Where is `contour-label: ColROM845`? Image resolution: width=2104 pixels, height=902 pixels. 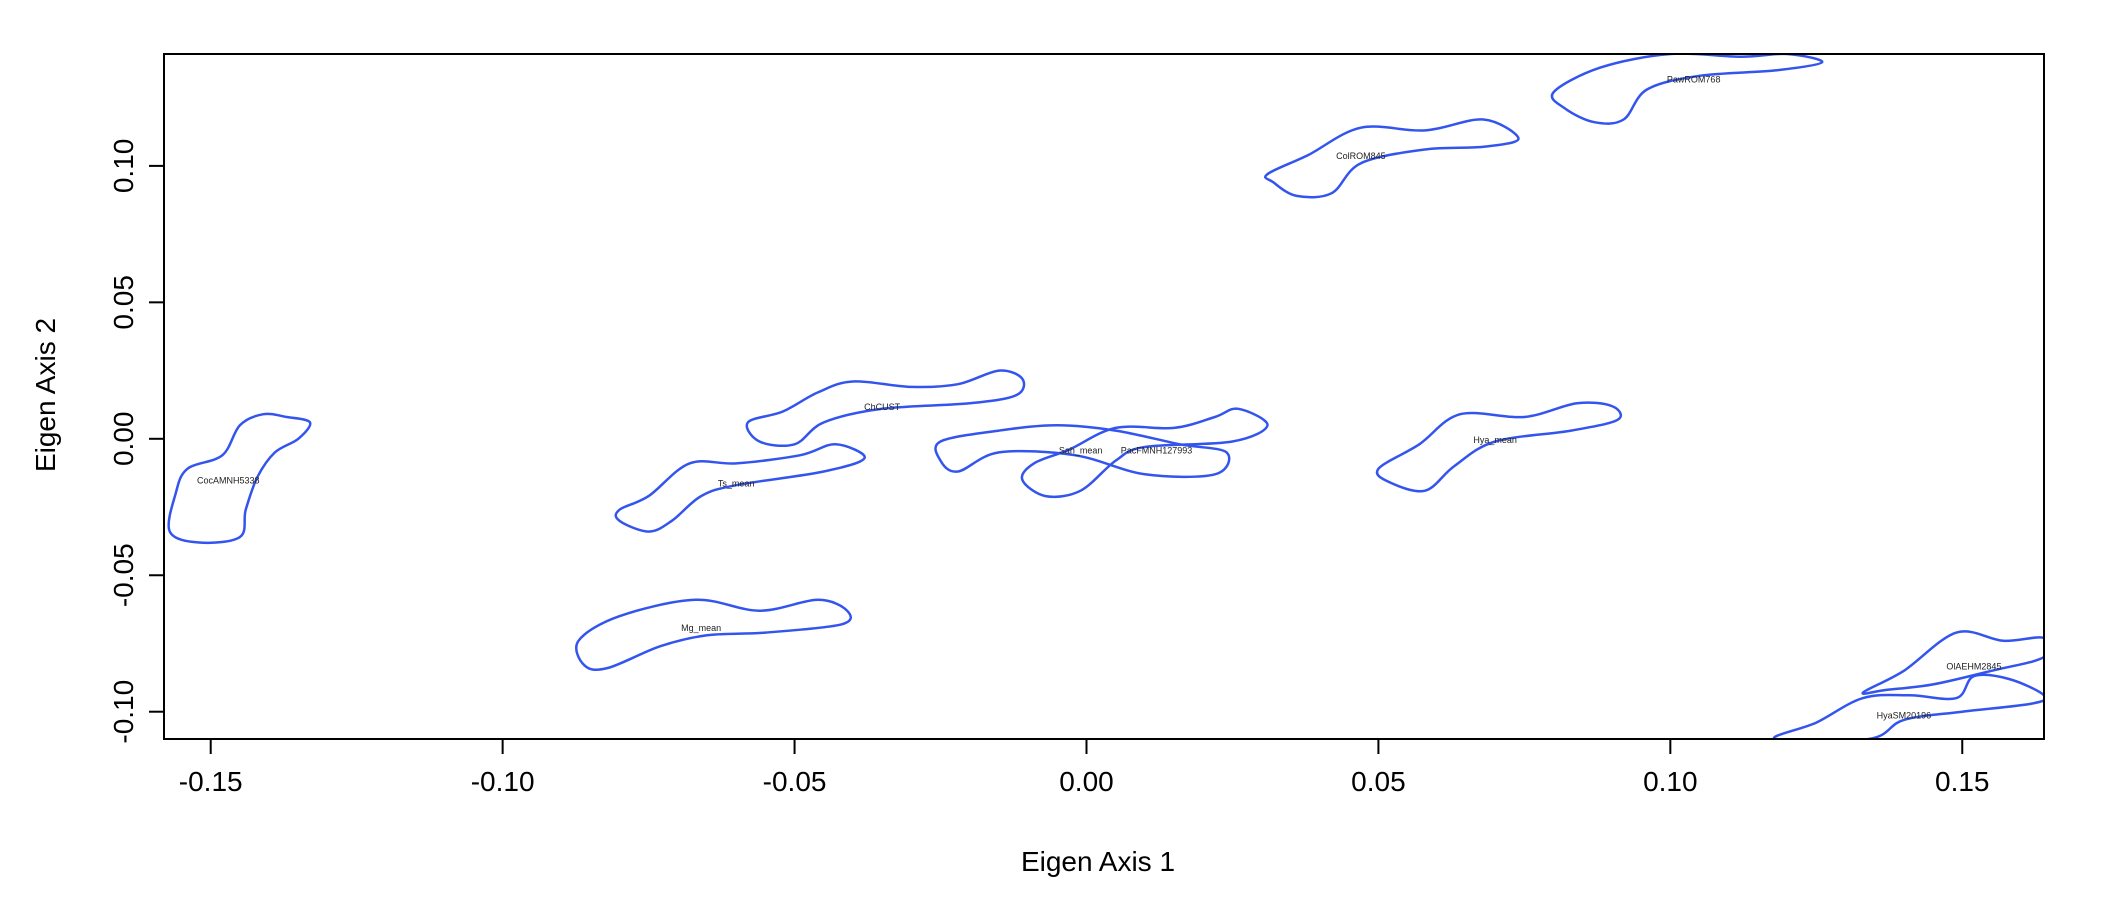 contour-label: ColROM845 is located at coordinates (1361, 156).